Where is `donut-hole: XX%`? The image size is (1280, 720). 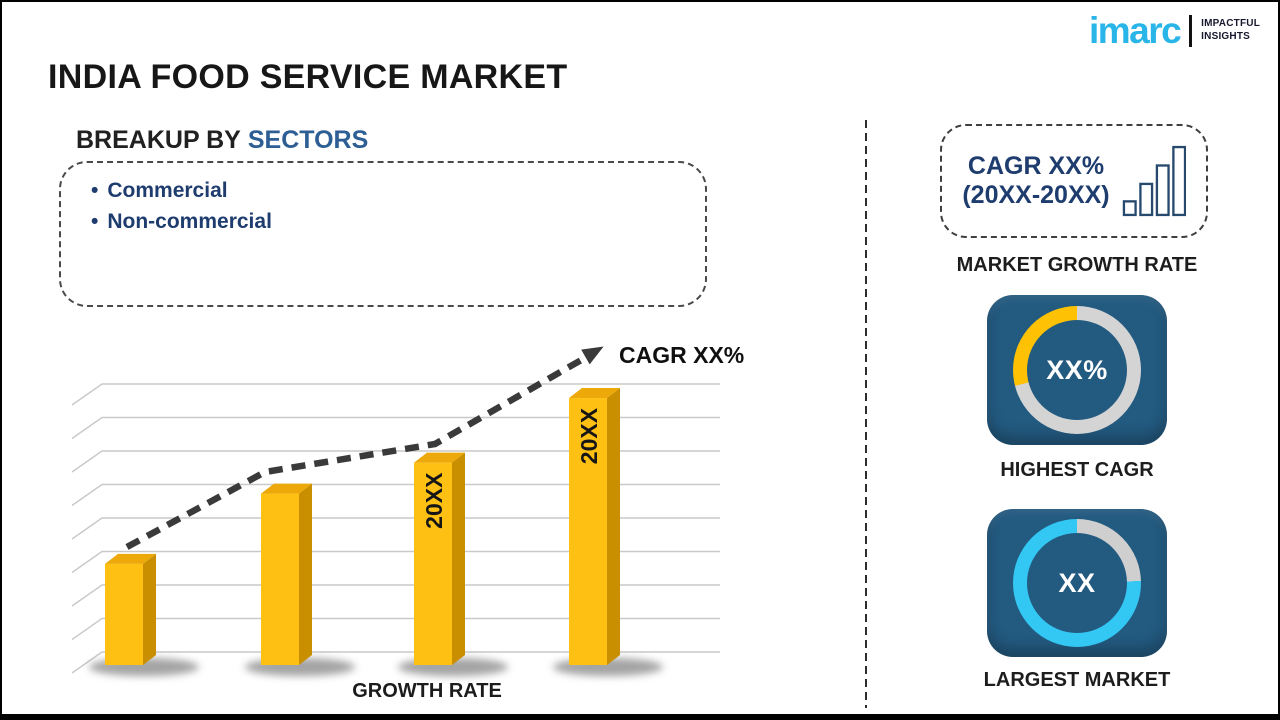
donut-hole: XX% is located at coordinates (1077, 370).